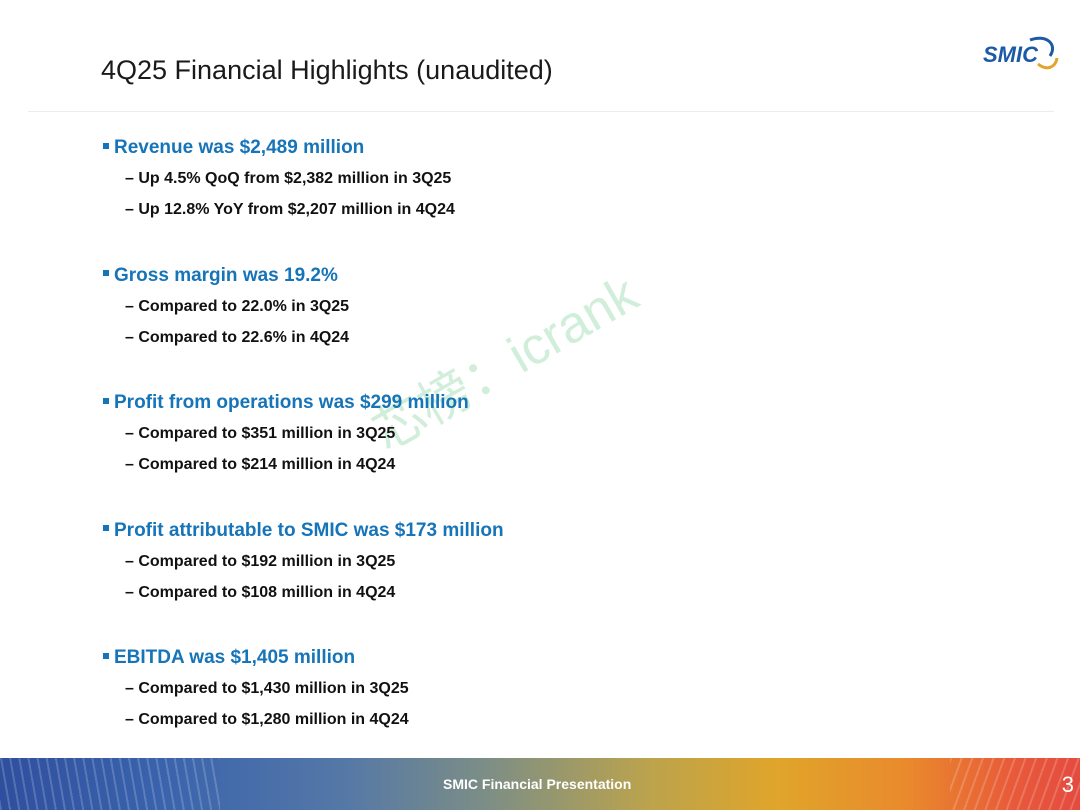 This screenshot has height=810, width=1080. I want to click on slide-title: 4Q25 Financial Highlights (unaudited), so click(327, 70).